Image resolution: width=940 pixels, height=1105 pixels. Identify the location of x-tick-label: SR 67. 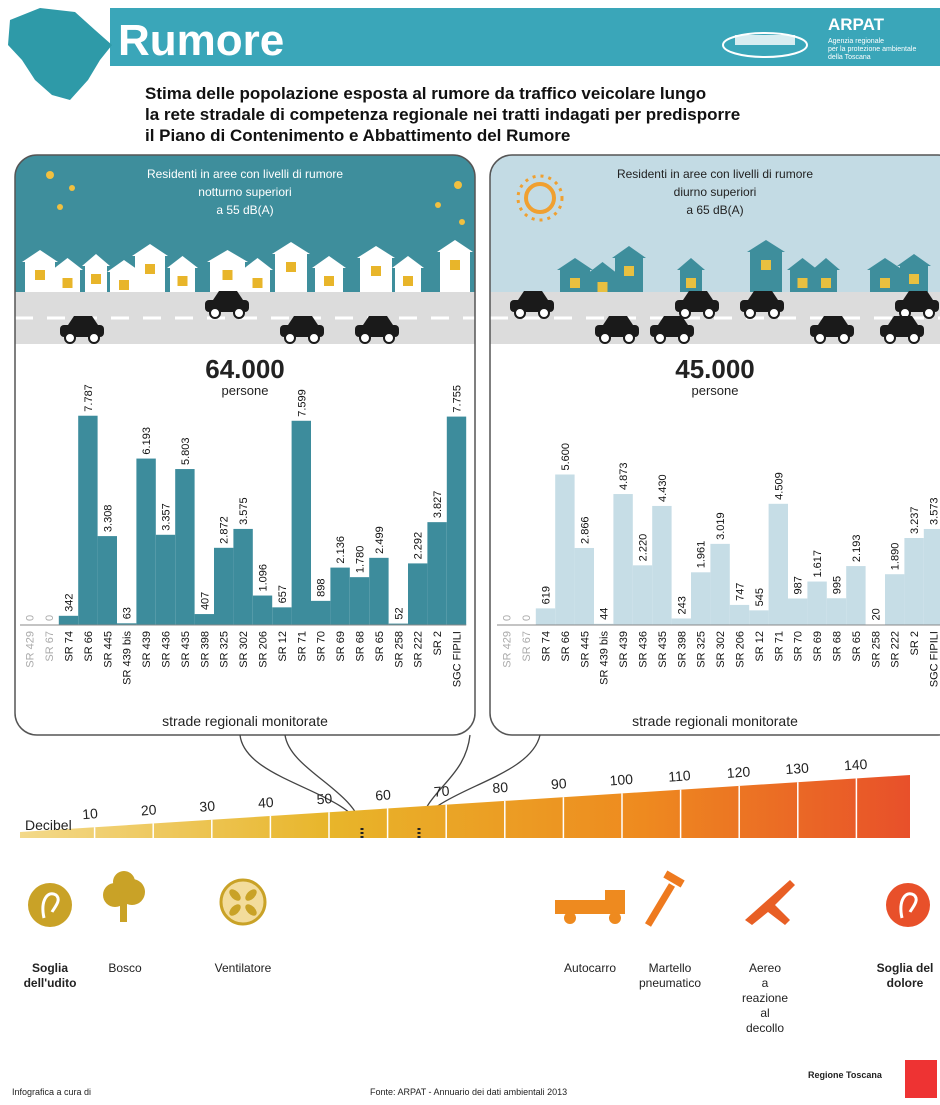
(527, 646).